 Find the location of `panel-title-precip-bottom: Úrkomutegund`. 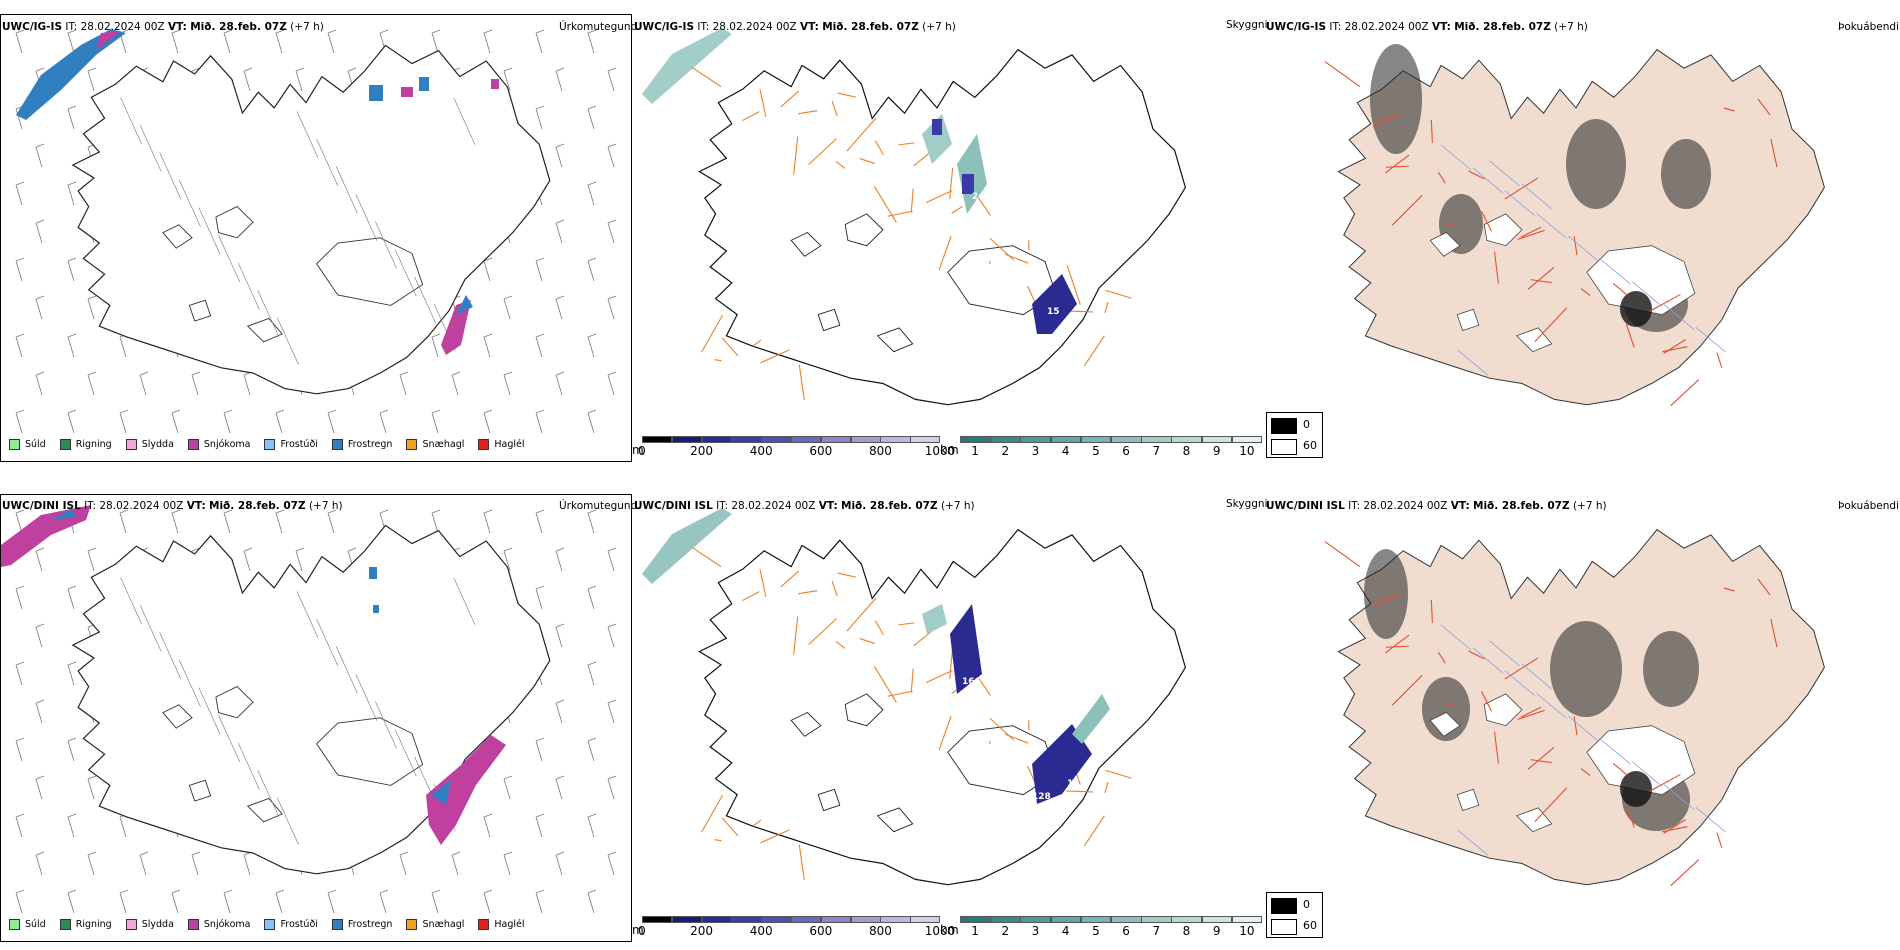

panel-title-precip-bottom: Úrkomutegund is located at coordinates (598, 506).